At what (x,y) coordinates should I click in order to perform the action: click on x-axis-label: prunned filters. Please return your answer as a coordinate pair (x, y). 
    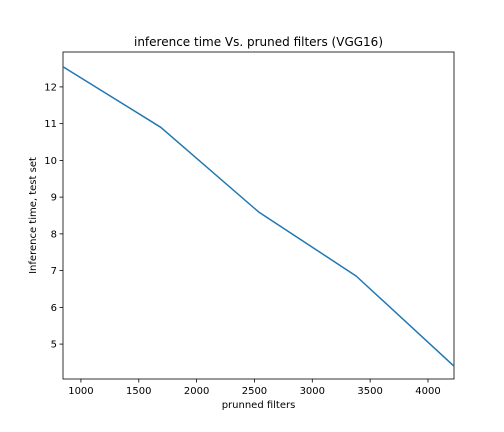
    Looking at the image, I should click on (259, 405).